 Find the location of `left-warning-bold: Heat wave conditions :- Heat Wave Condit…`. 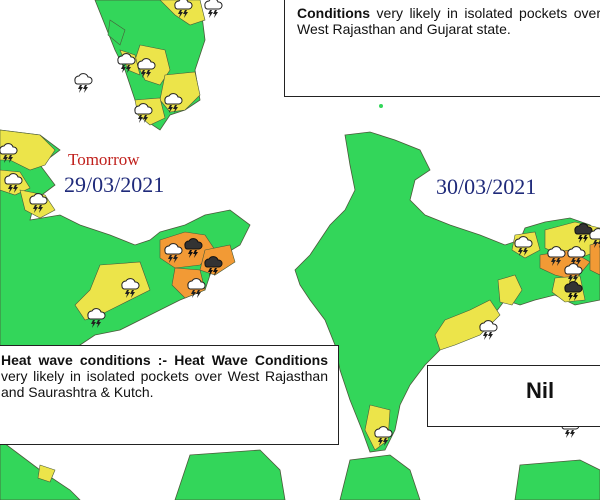

left-warning-bold: Heat wave conditions :- Heat Wave Condit… is located at coordinates (164, 360).